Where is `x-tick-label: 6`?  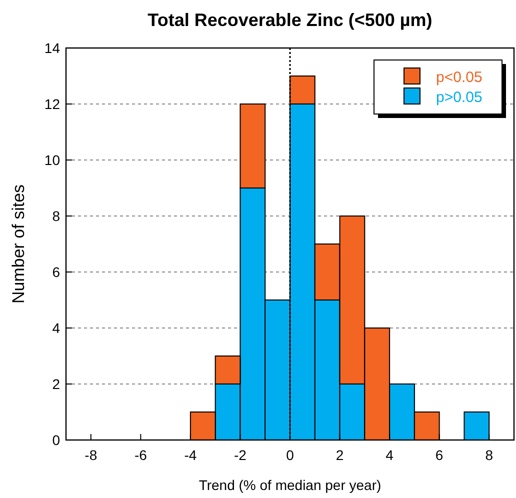
x-tick-label: 6 is located at coordinates (439, 455).